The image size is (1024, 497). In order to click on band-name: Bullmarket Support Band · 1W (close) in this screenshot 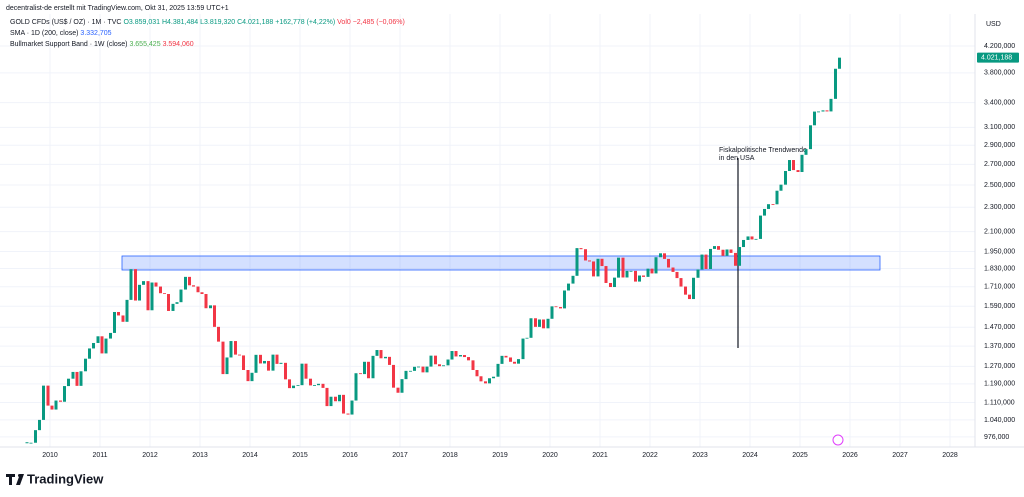, I will do `click(69, 44)`.